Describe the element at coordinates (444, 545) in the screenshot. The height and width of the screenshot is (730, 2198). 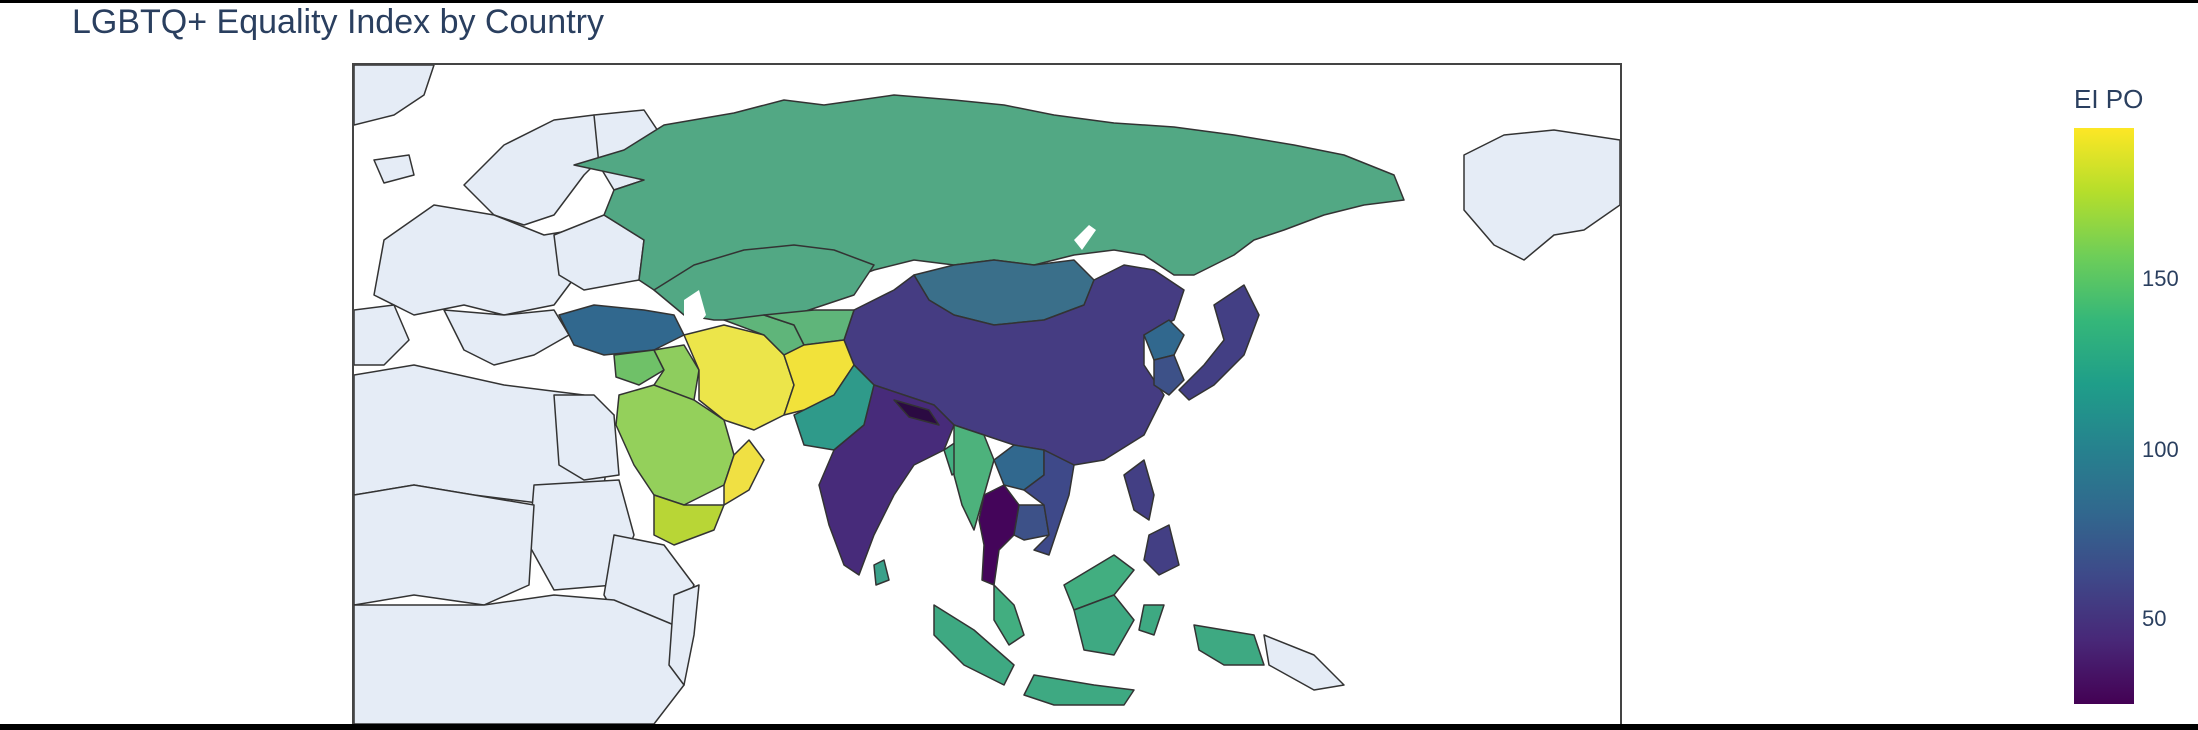
I see `country-west-africa` at that location.